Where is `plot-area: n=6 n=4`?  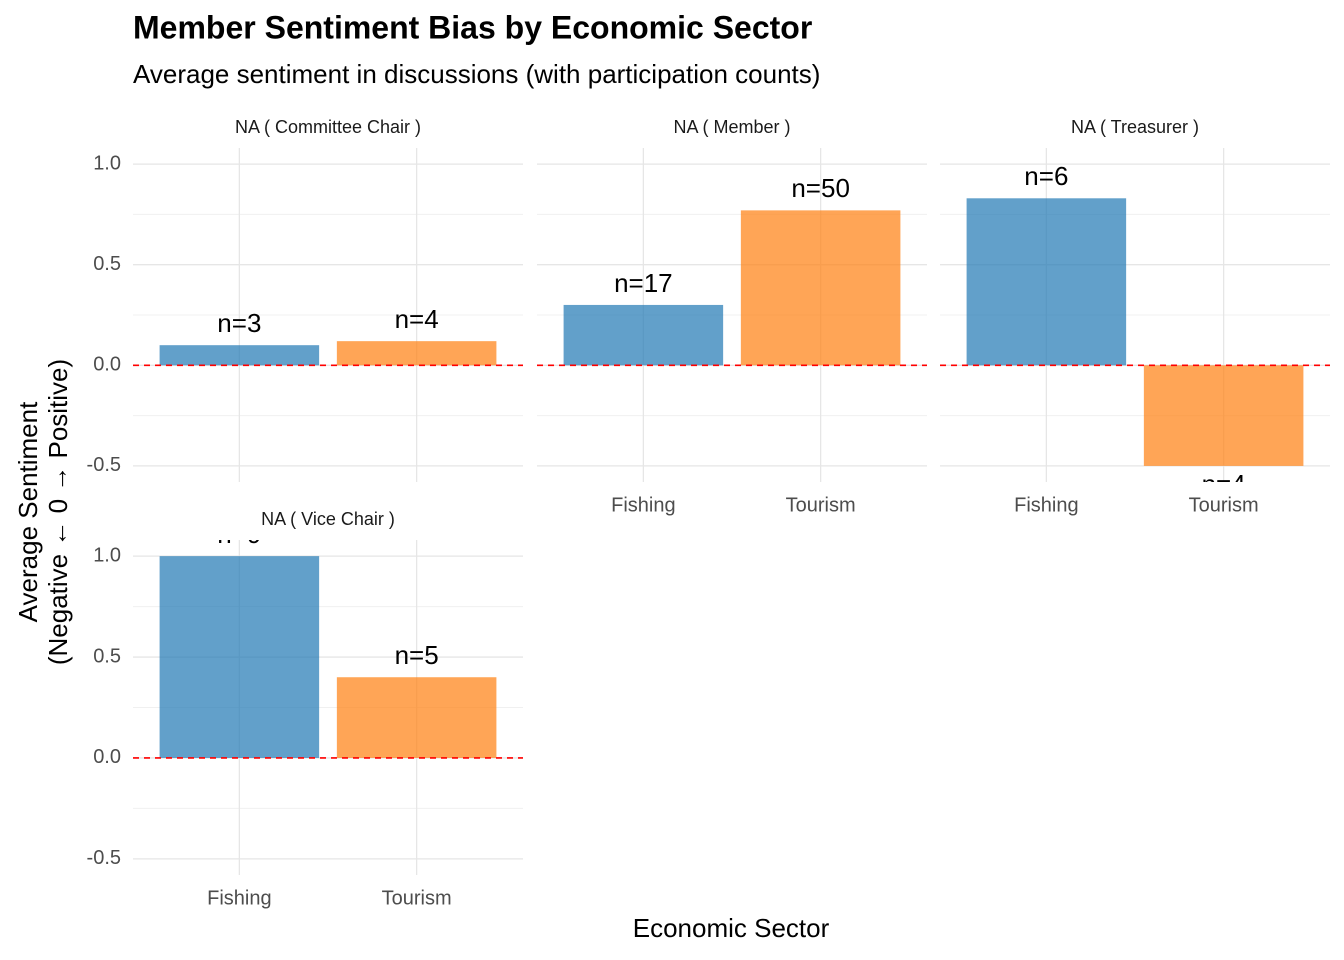
plot-area: n=6 n=4 is located at coordinates (1135, 330).